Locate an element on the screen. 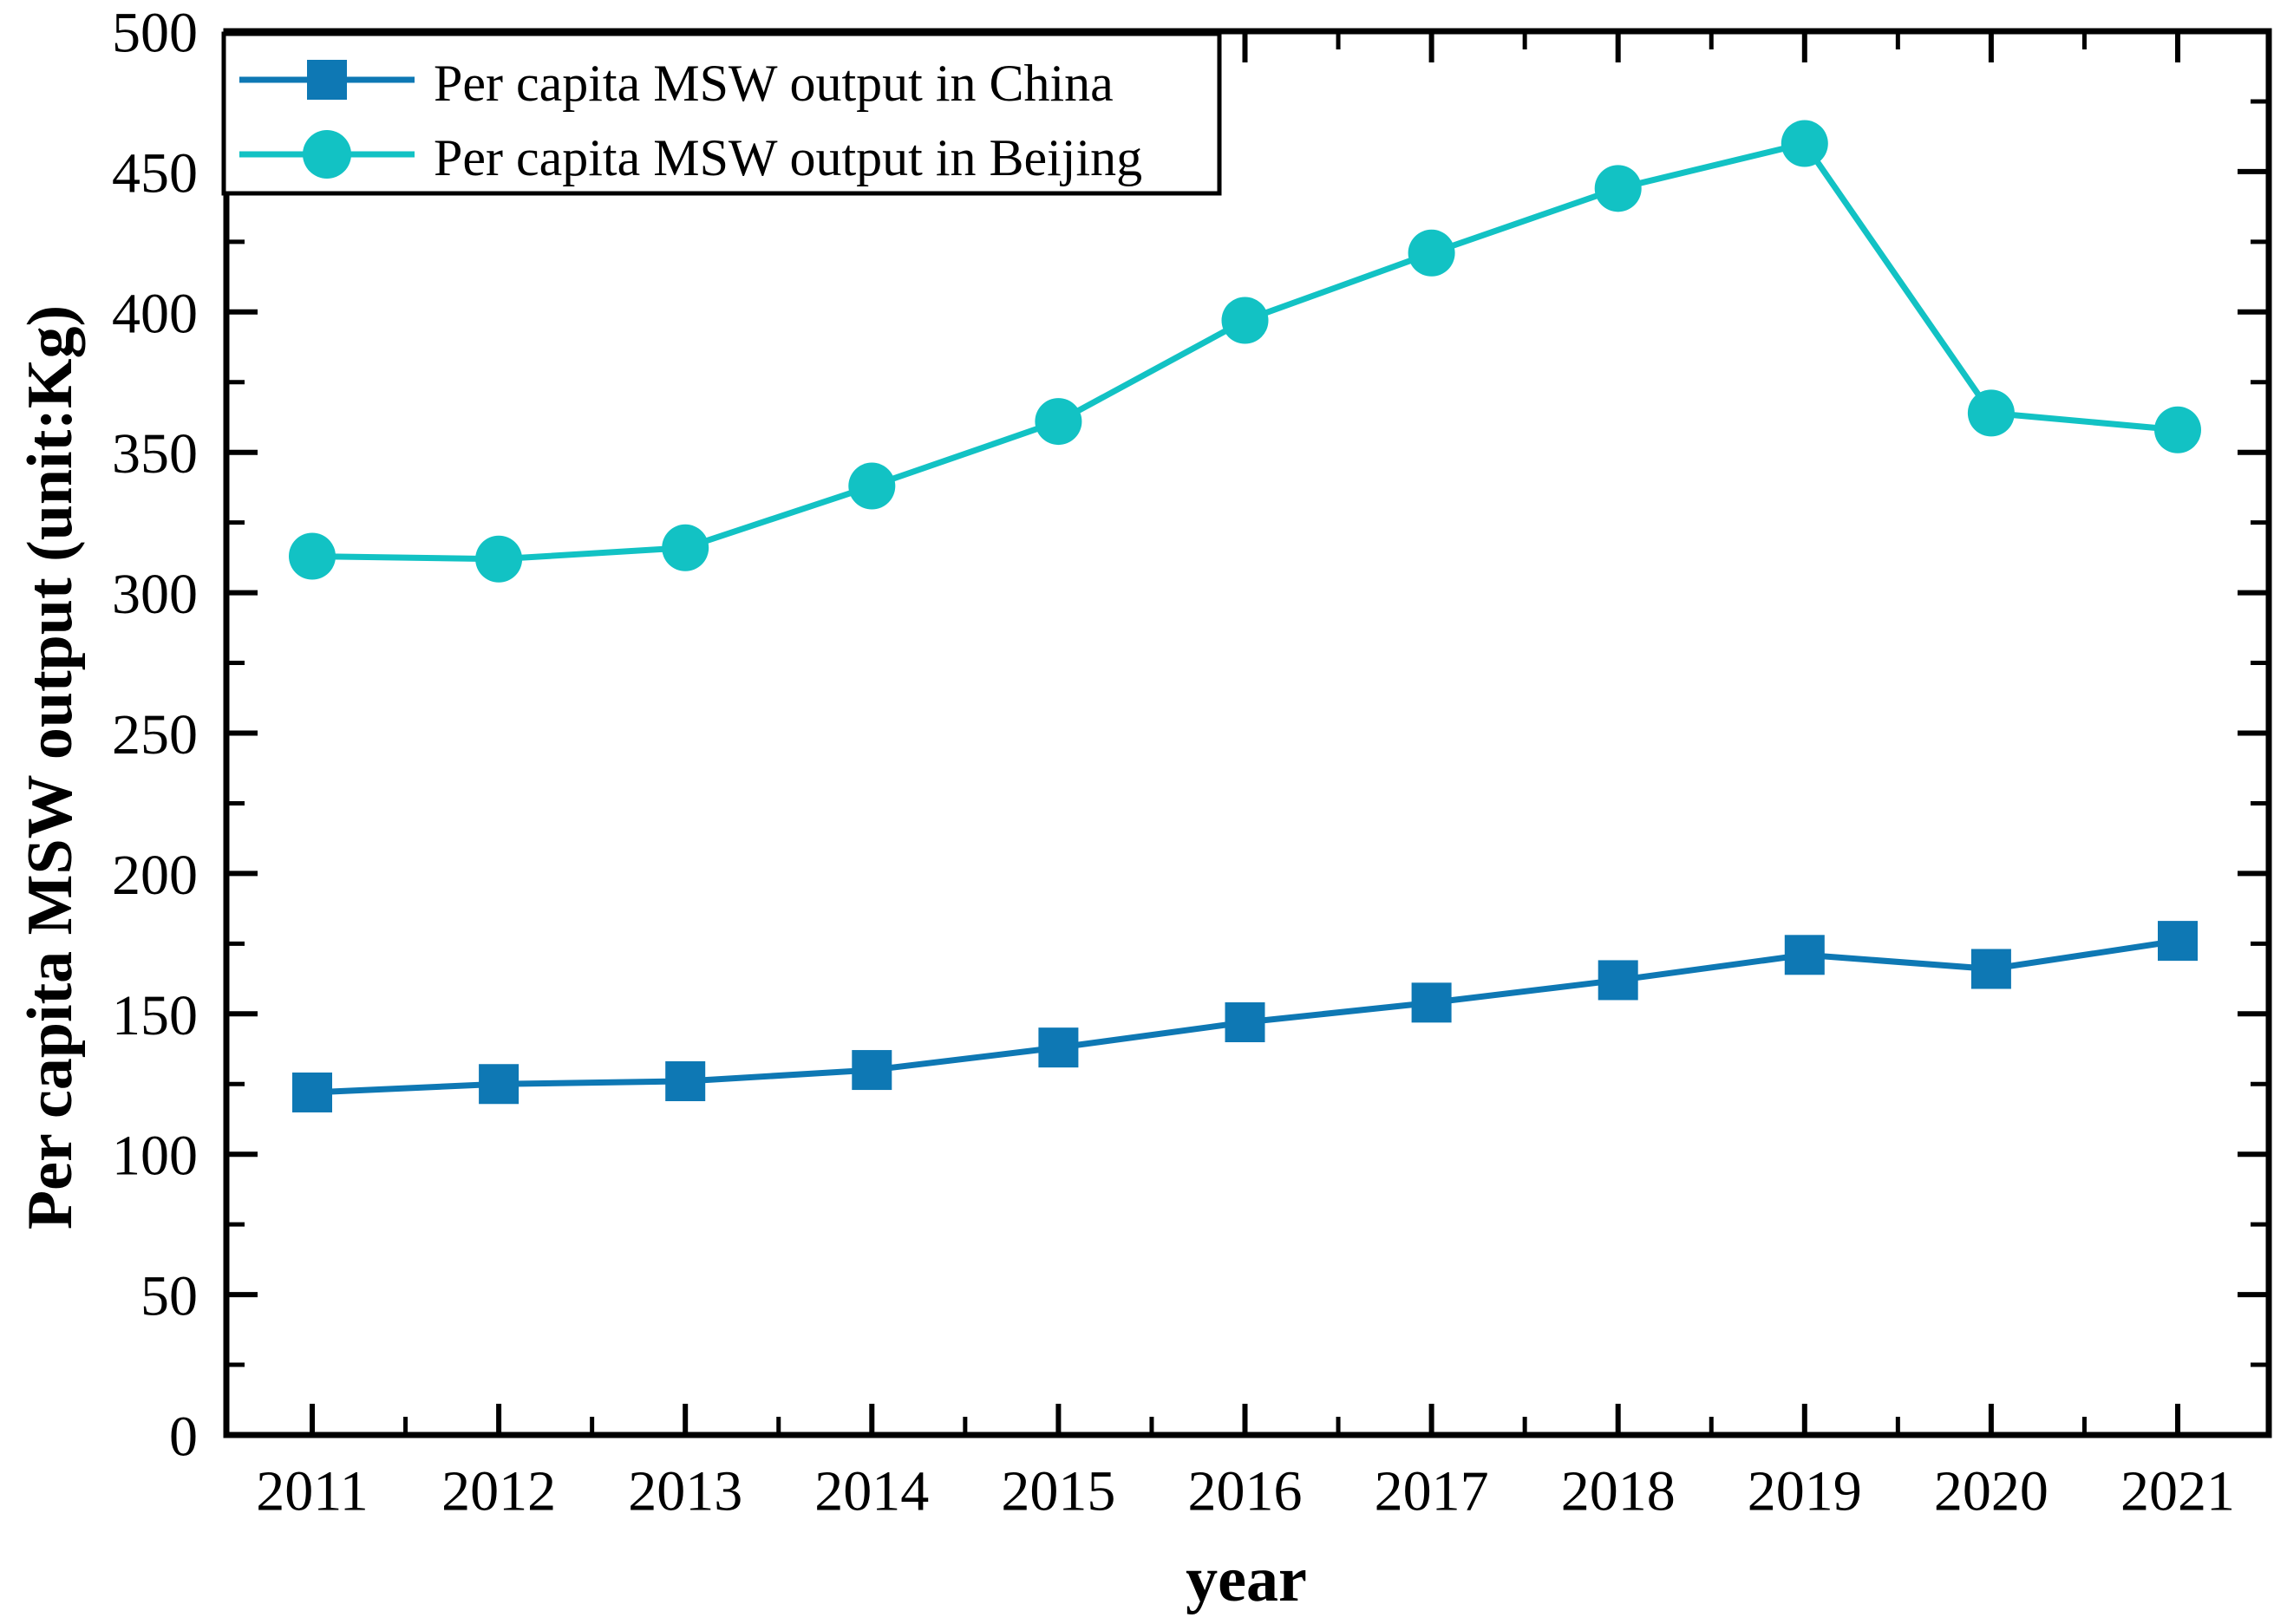  y-tick-label: 50 is located at coordinates (169, 1296).